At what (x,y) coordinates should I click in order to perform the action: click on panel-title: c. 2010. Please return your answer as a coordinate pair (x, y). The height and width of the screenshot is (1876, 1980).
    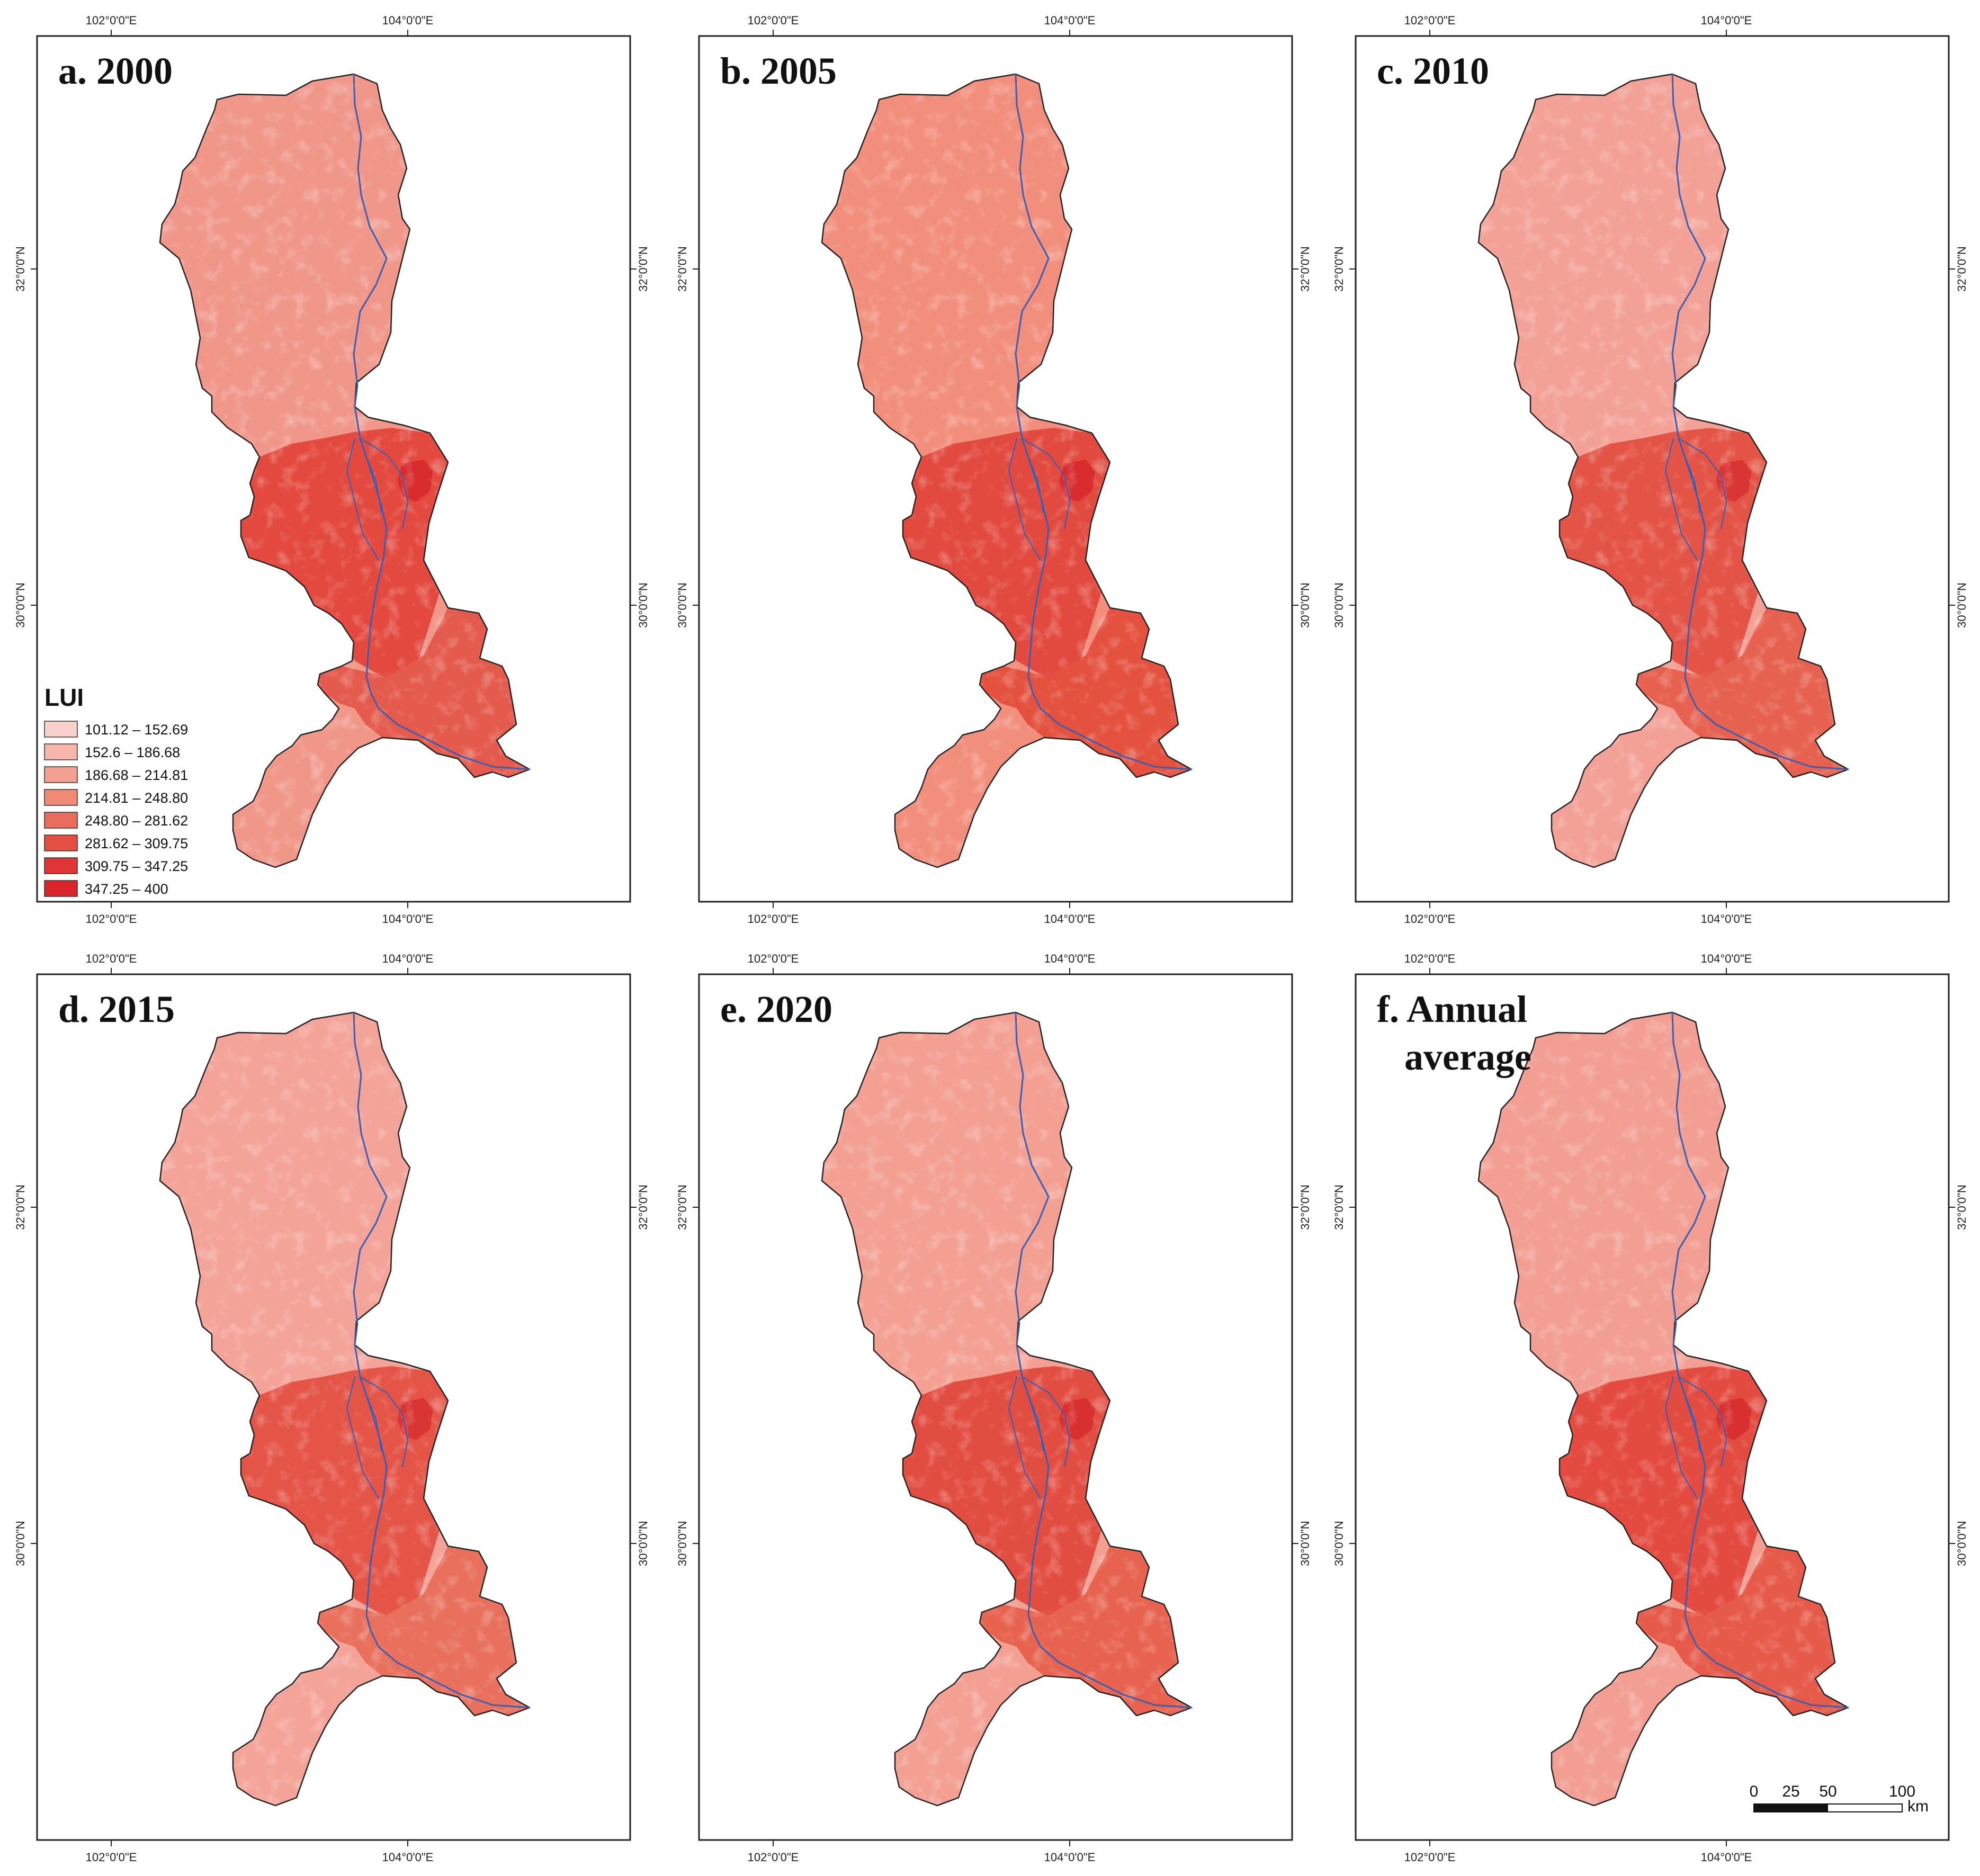
    Looking at the image, I should click on (1433, 71).